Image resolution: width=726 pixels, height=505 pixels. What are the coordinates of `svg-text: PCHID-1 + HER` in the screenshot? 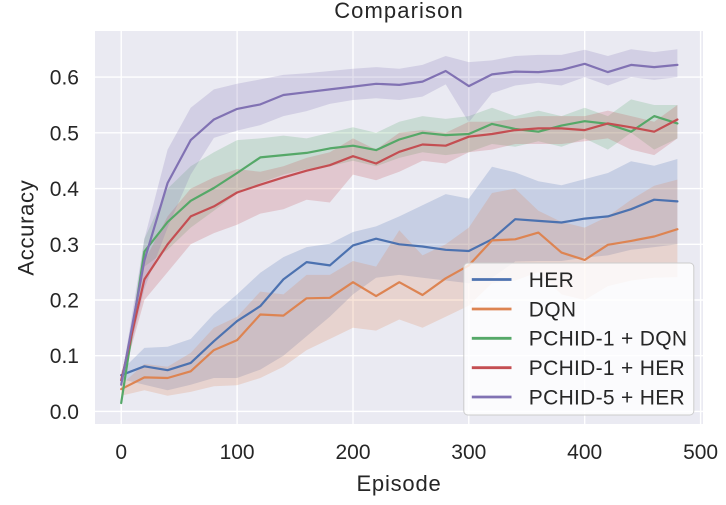 It's located at (607, 368).